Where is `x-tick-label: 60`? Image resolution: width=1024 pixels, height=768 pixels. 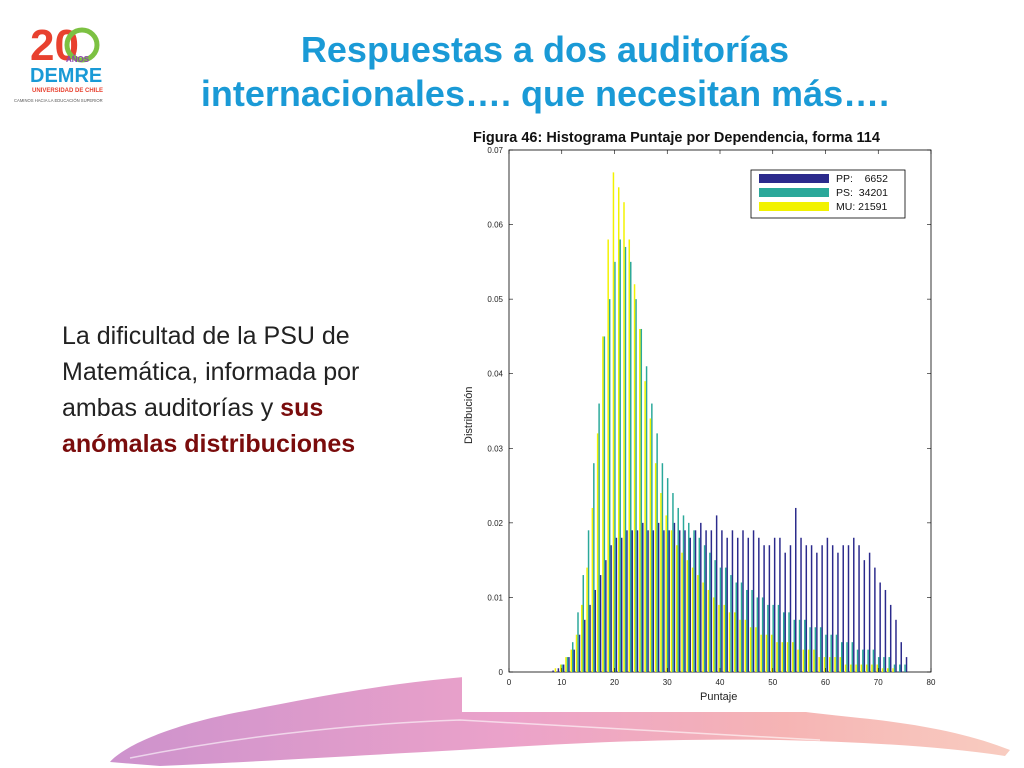 x-tick-label: 60 is located at coordinates (825, 682).